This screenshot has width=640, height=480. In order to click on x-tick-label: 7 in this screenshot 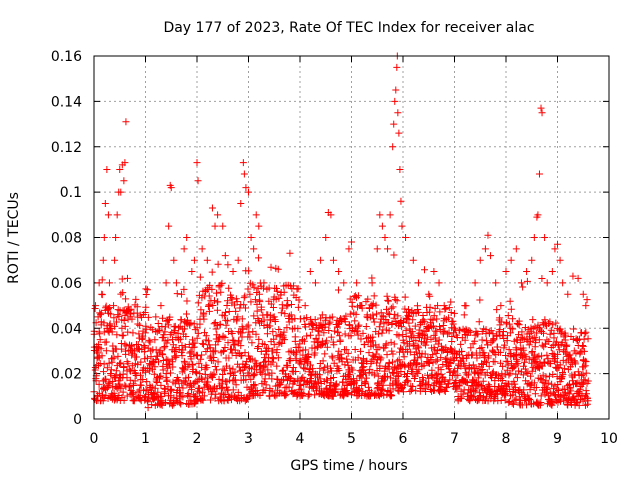, I will do `click(454, 439)`.